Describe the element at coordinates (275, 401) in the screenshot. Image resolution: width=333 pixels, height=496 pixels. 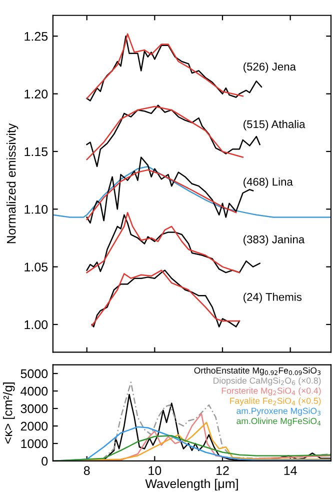
I see `text: Fayalite Fe$_{2}$SiO$_{4}$ (×0.5)` at that location.